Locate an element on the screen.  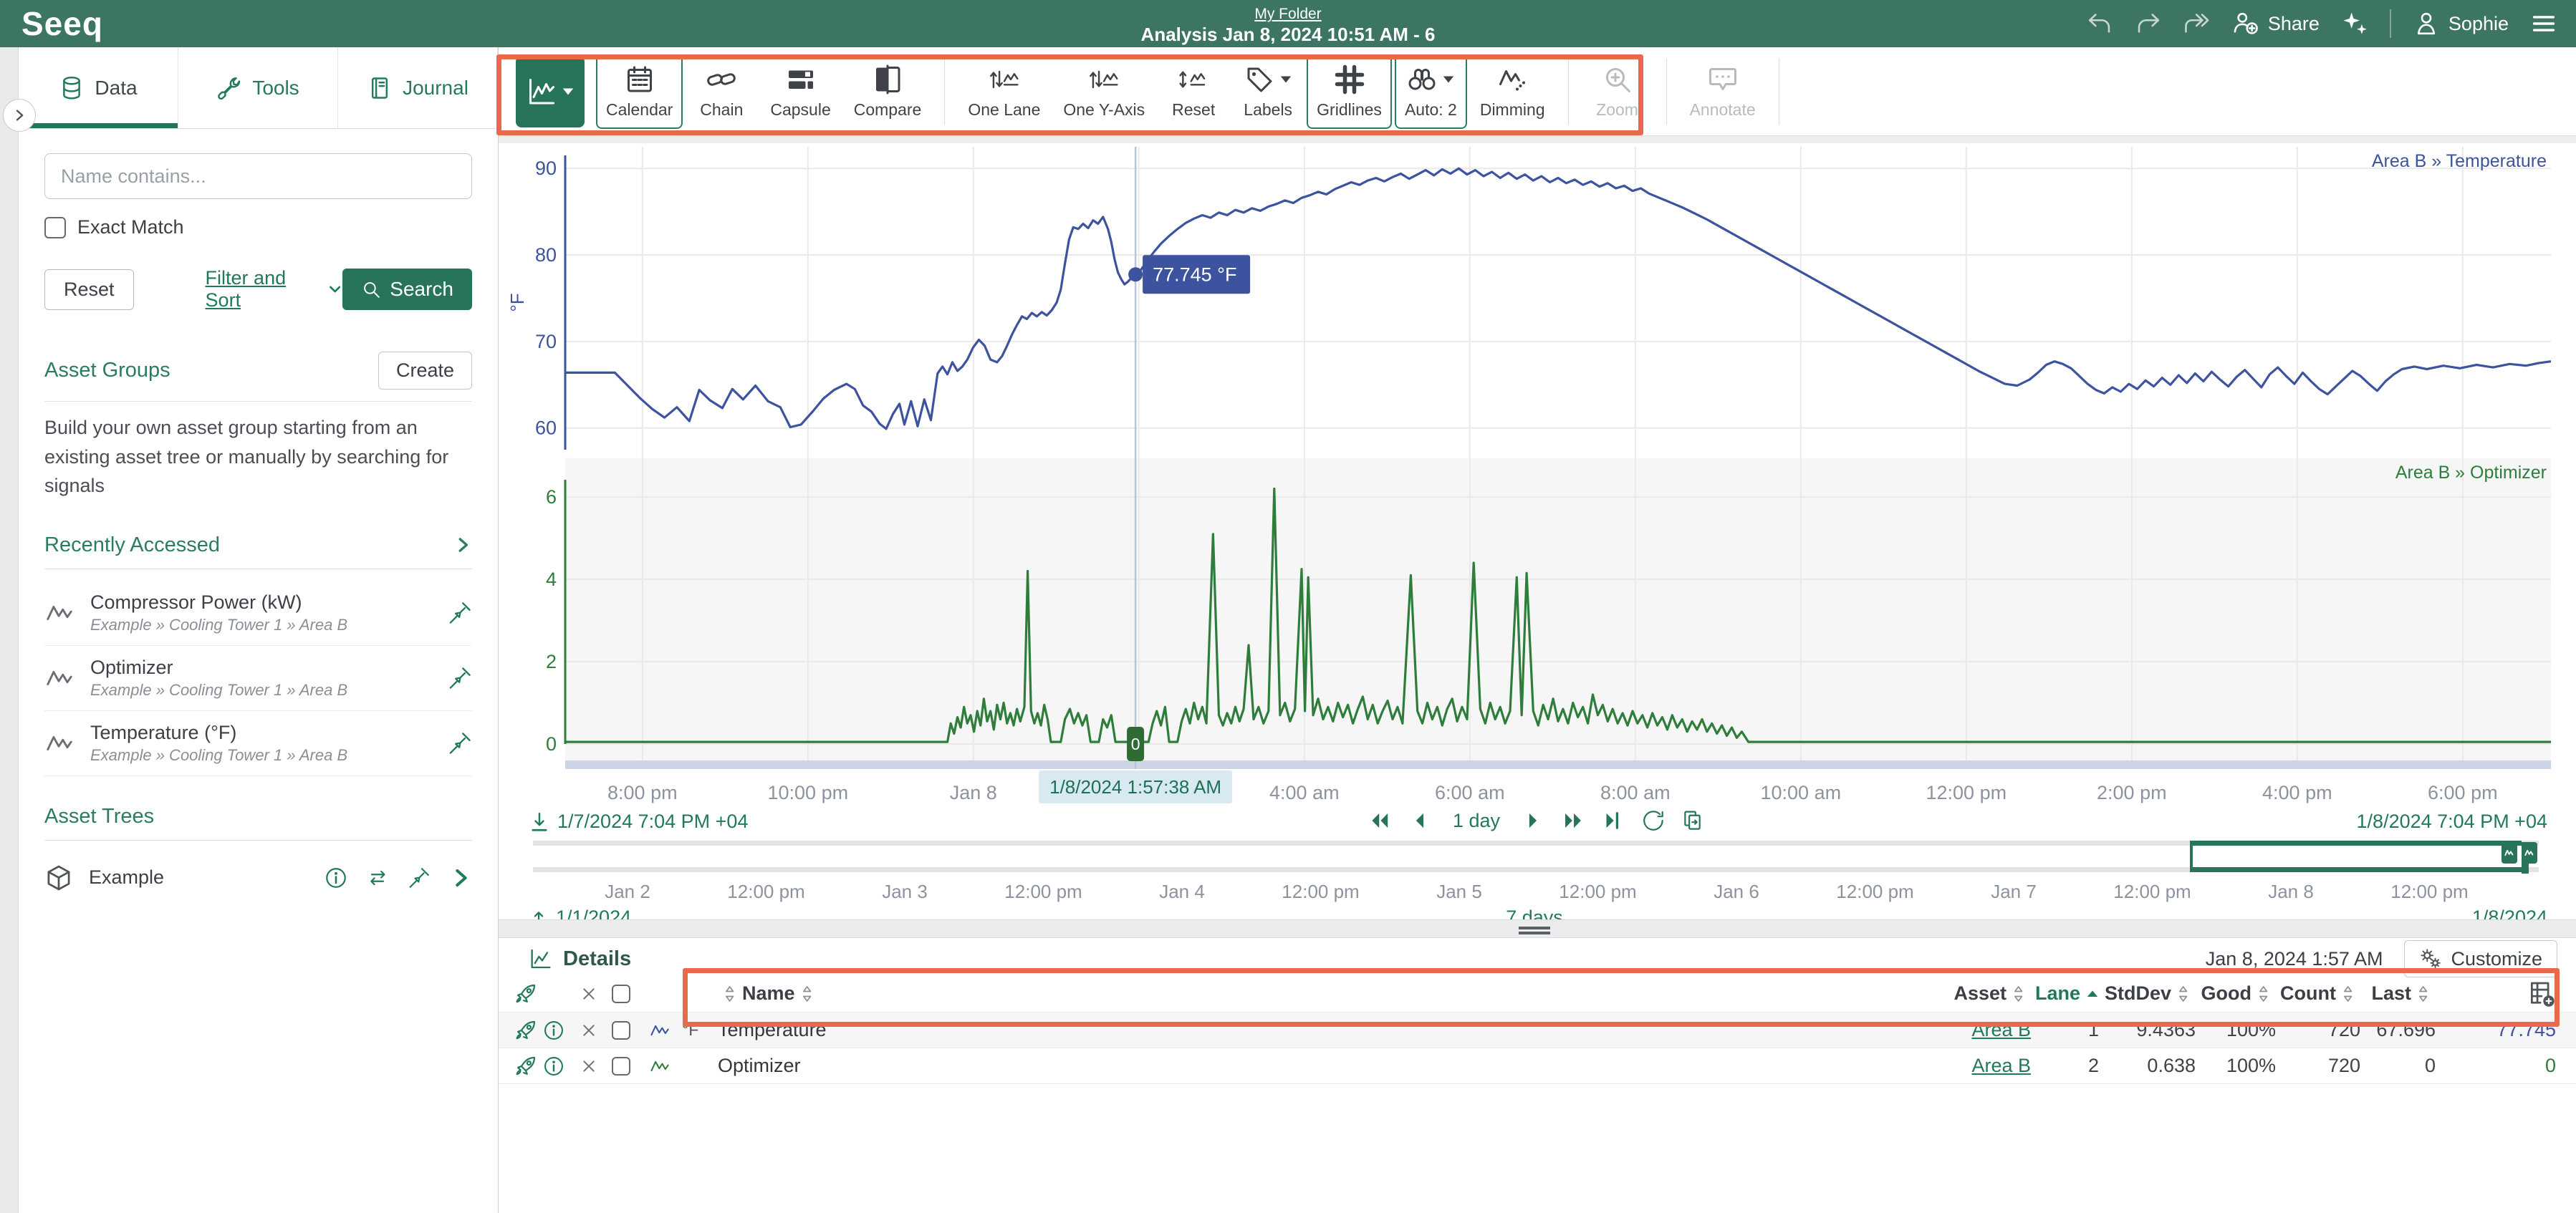
toolbar-compare-button: Compare is located at coordinates (888, 91).